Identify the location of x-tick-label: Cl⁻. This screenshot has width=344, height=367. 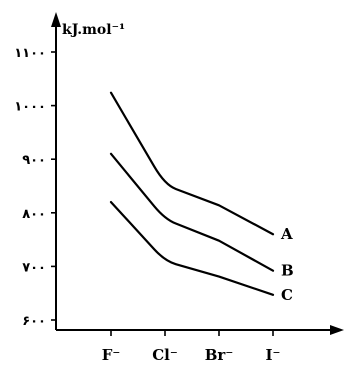
(165, 355).